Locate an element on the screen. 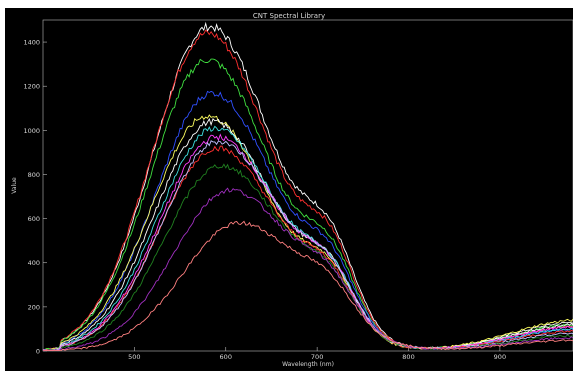  x-axis-label: Wavelength (nm) is located at coordinates (308, 364).